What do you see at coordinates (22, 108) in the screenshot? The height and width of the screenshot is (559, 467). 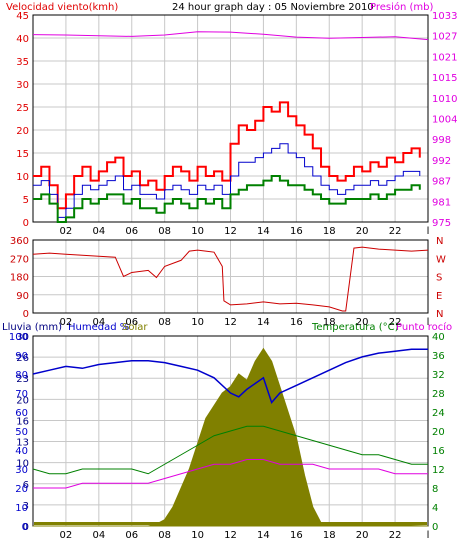 I see `y-left-tick-label: 25` at bounding box center [22, 108].